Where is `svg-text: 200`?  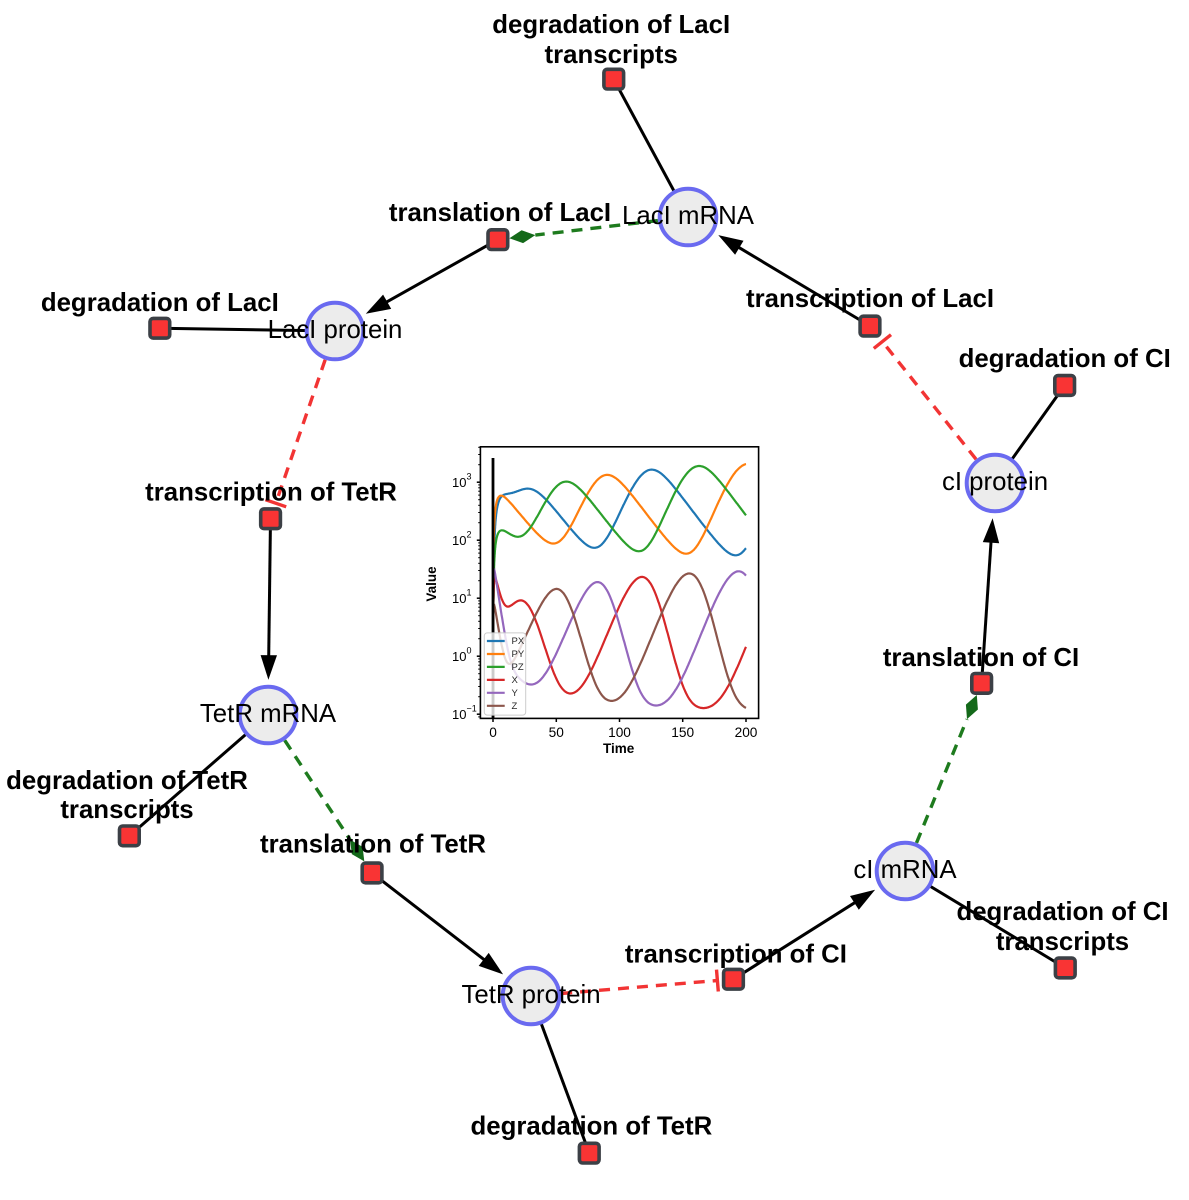
svg-text: 200 is located at coordinates (746, 732).